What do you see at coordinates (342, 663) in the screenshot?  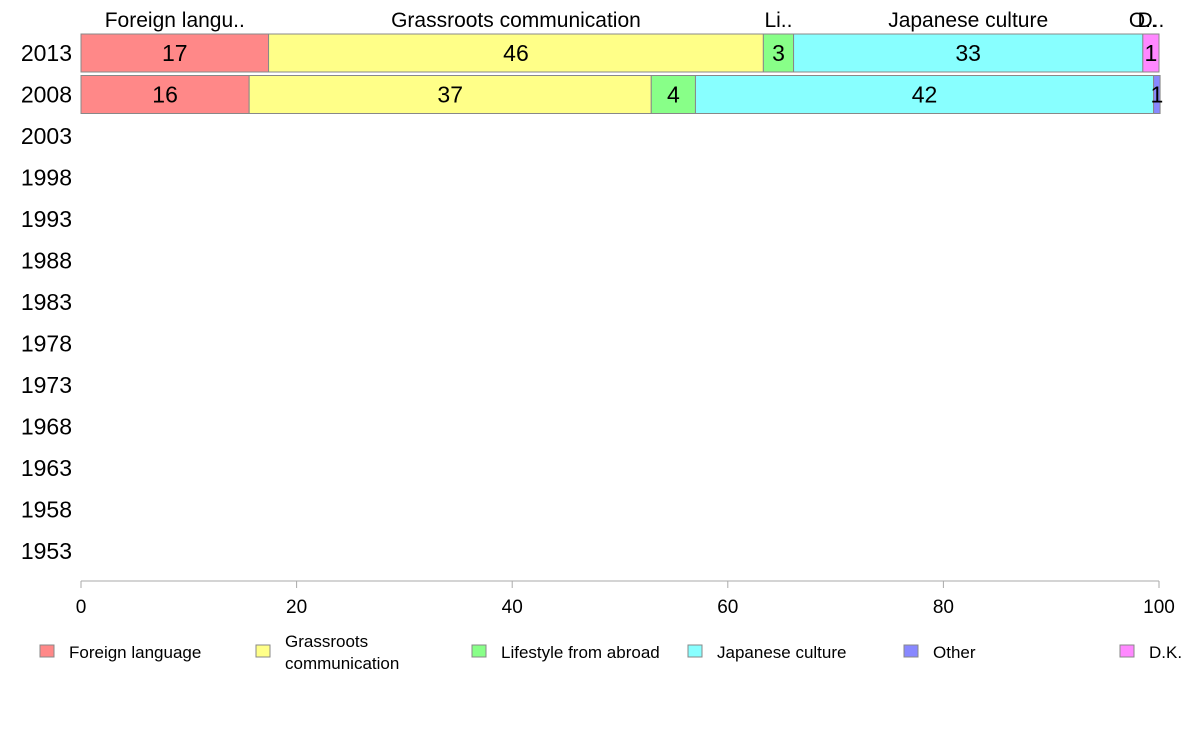 I see `legend-label: communication` at bounding box center [342, 663].